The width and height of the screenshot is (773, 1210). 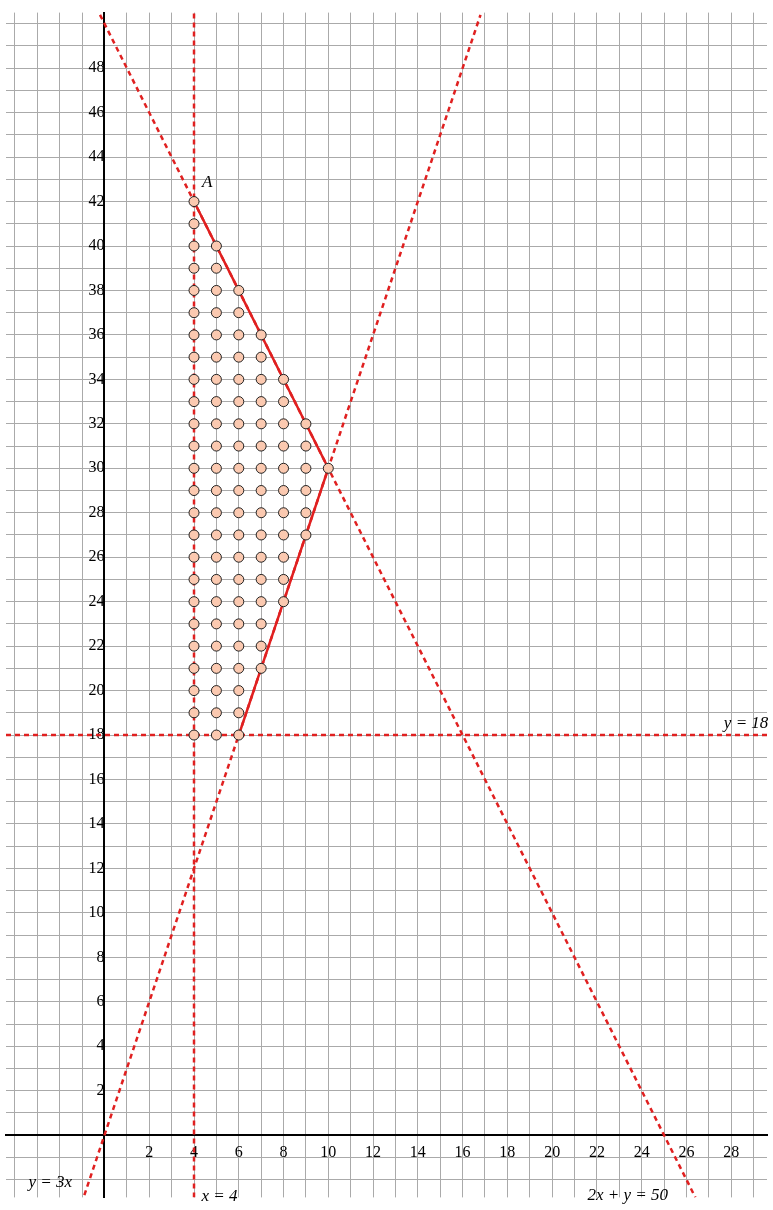 I want to click on y-tick-label: 34, so click(x=96, y=378).